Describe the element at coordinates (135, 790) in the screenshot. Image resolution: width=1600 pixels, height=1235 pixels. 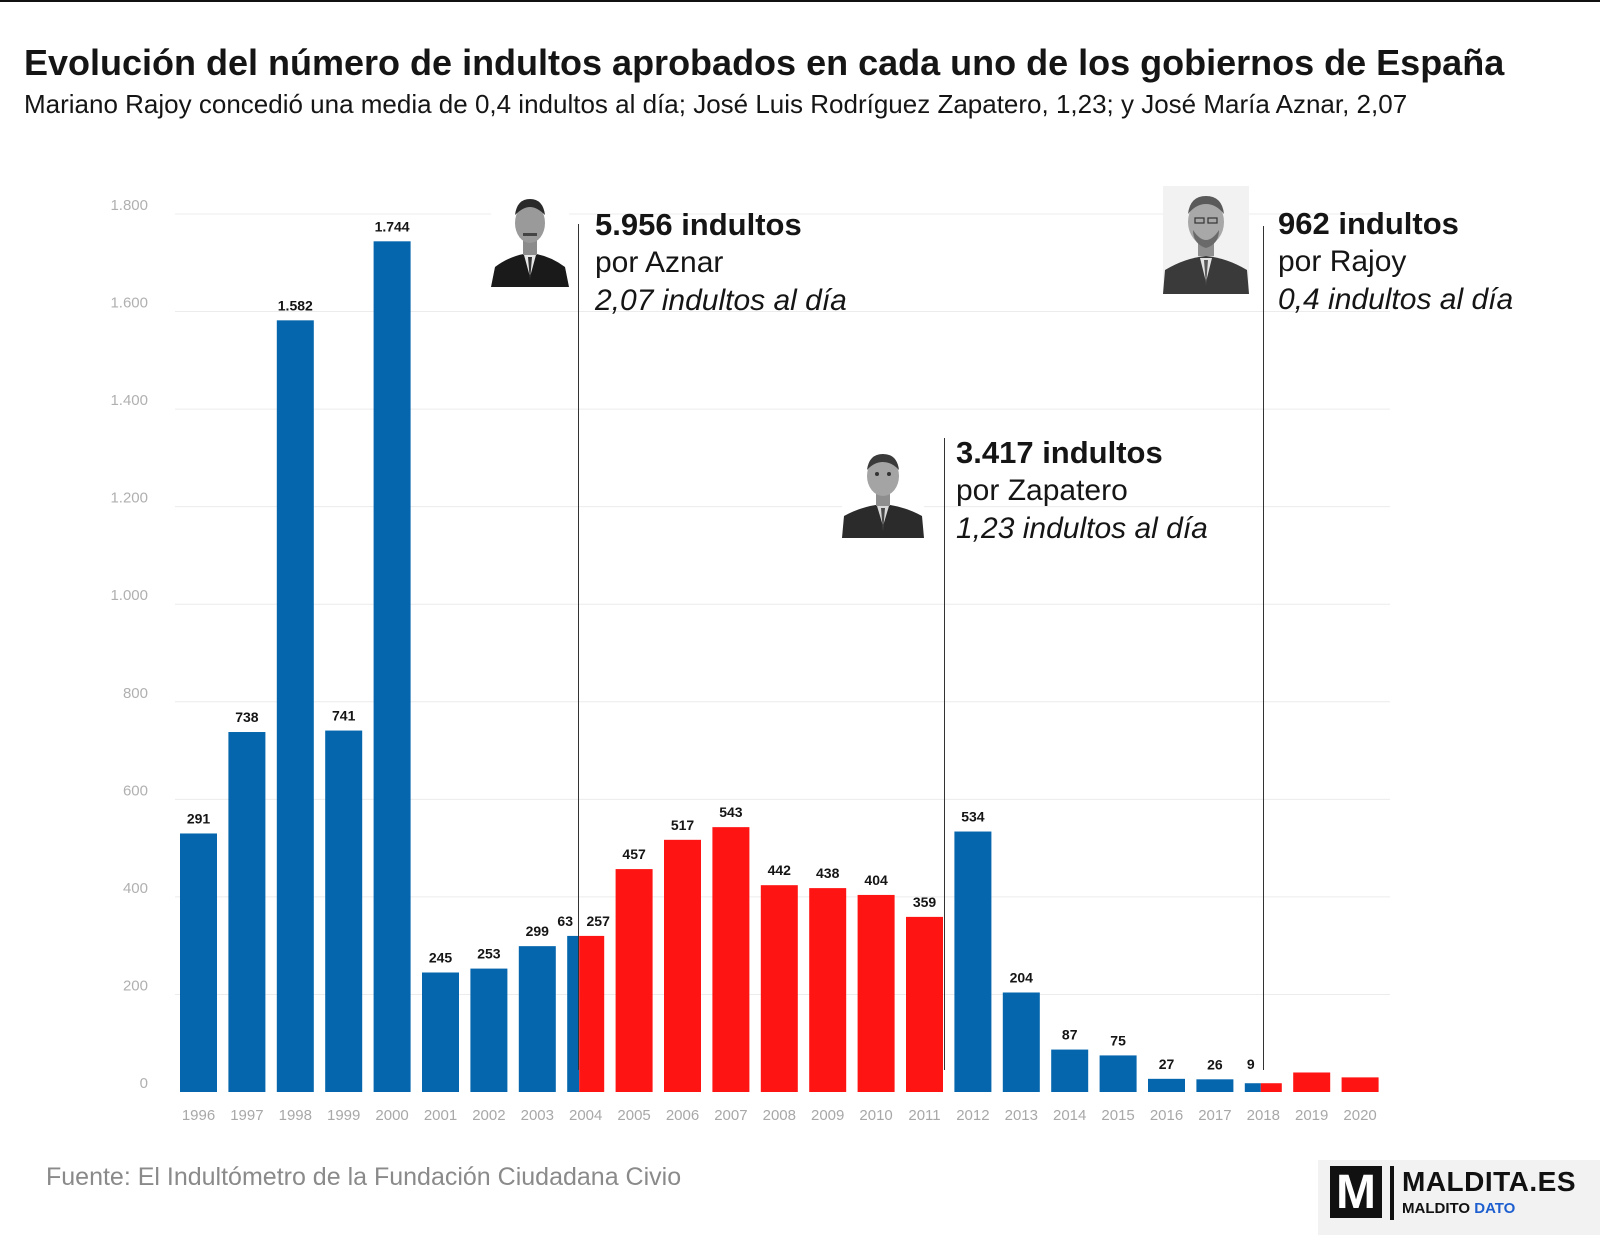
I see `y-tick-label: 600` at that location.